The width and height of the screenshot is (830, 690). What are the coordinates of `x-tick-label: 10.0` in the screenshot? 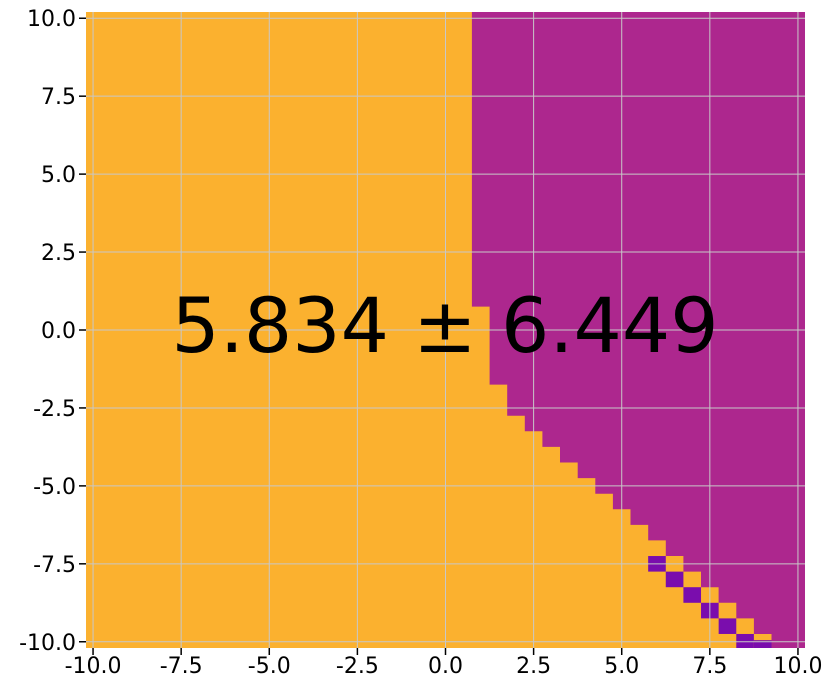 It's located at (797, 666).